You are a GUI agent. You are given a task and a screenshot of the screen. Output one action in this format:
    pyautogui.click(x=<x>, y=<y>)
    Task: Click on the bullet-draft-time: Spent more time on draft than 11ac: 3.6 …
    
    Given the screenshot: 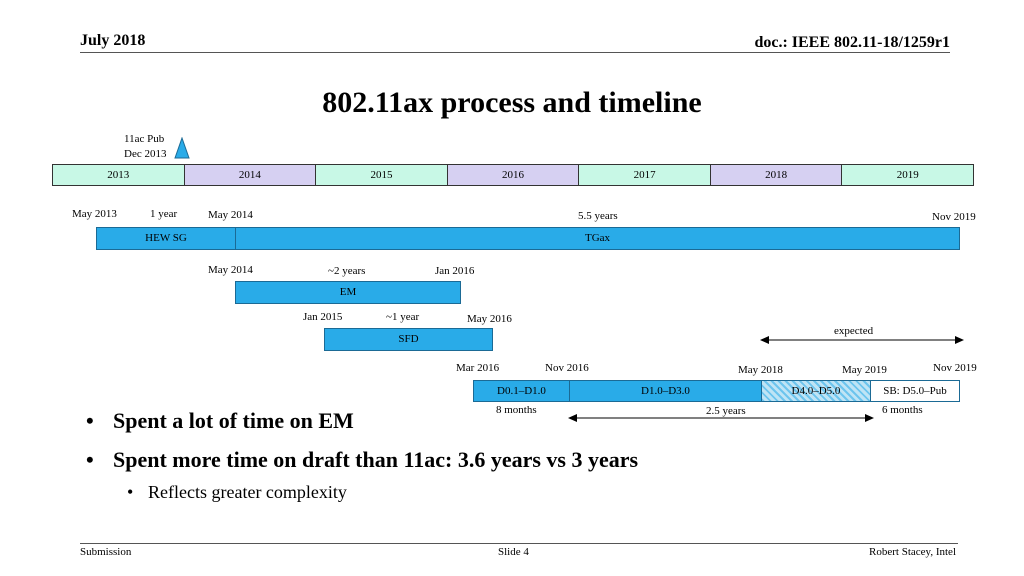 What is the action you would take?
    pyautogui.click(x=376, y=459)
    